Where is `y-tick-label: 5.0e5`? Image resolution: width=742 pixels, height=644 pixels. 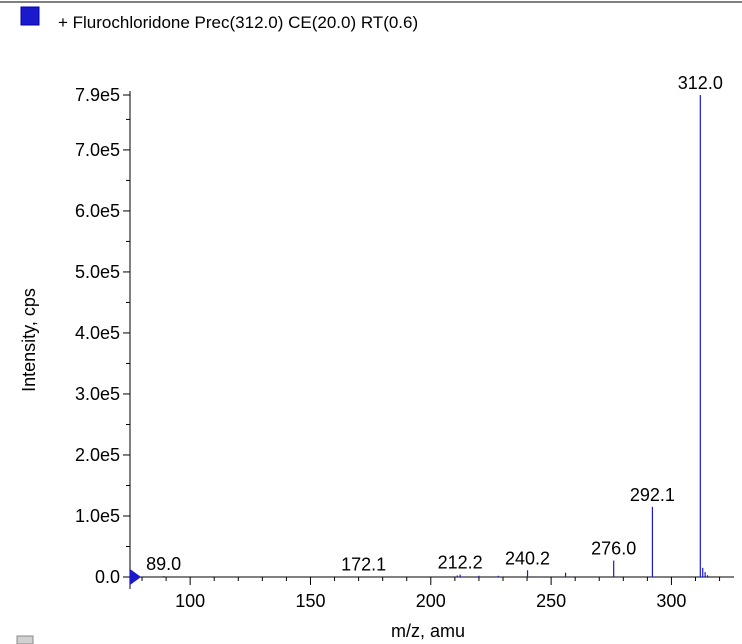
y-tick-label: 5.0e5 is located at coordinates (97, 272).